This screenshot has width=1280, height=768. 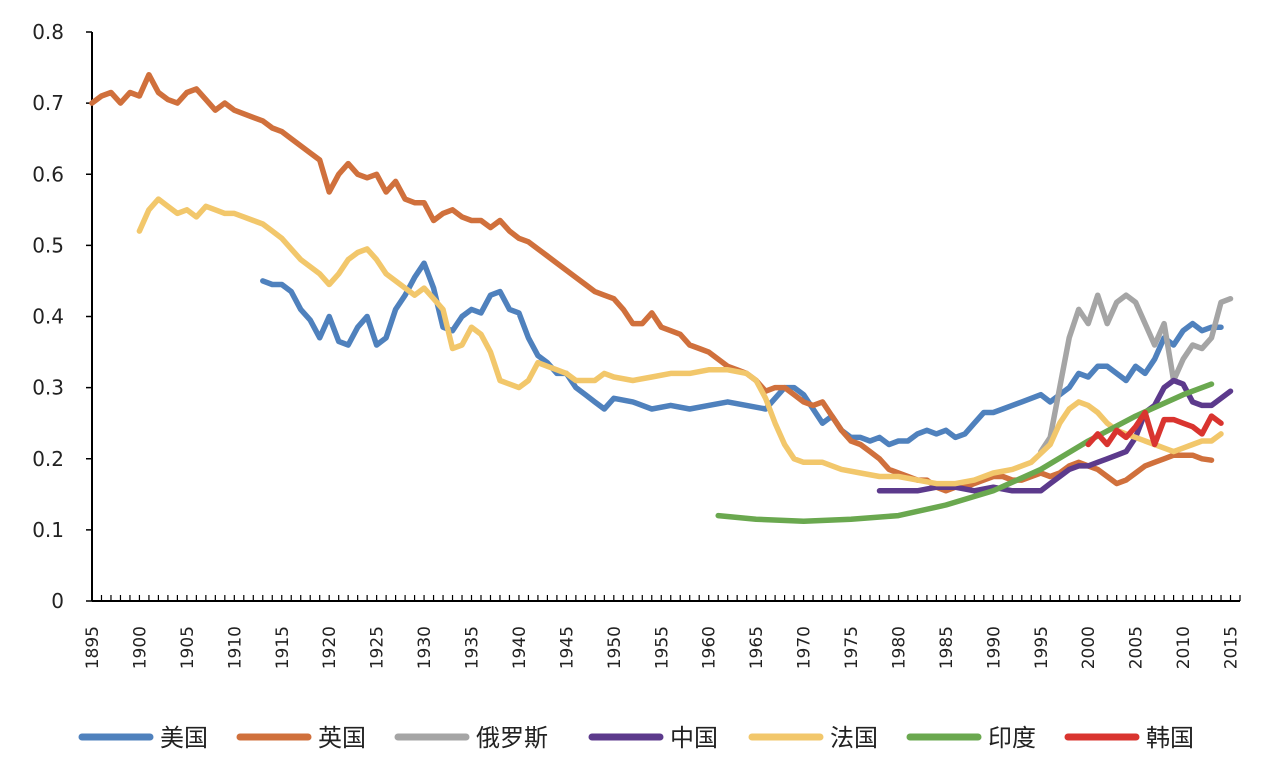 I want to click on legend-label: 法国, so click(x=854, y=738).